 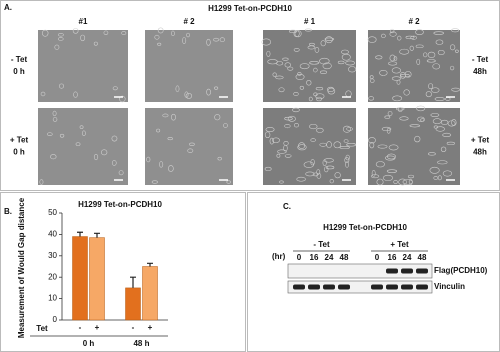 I want to click on lane-label: 48, so click(x=344, y=257).